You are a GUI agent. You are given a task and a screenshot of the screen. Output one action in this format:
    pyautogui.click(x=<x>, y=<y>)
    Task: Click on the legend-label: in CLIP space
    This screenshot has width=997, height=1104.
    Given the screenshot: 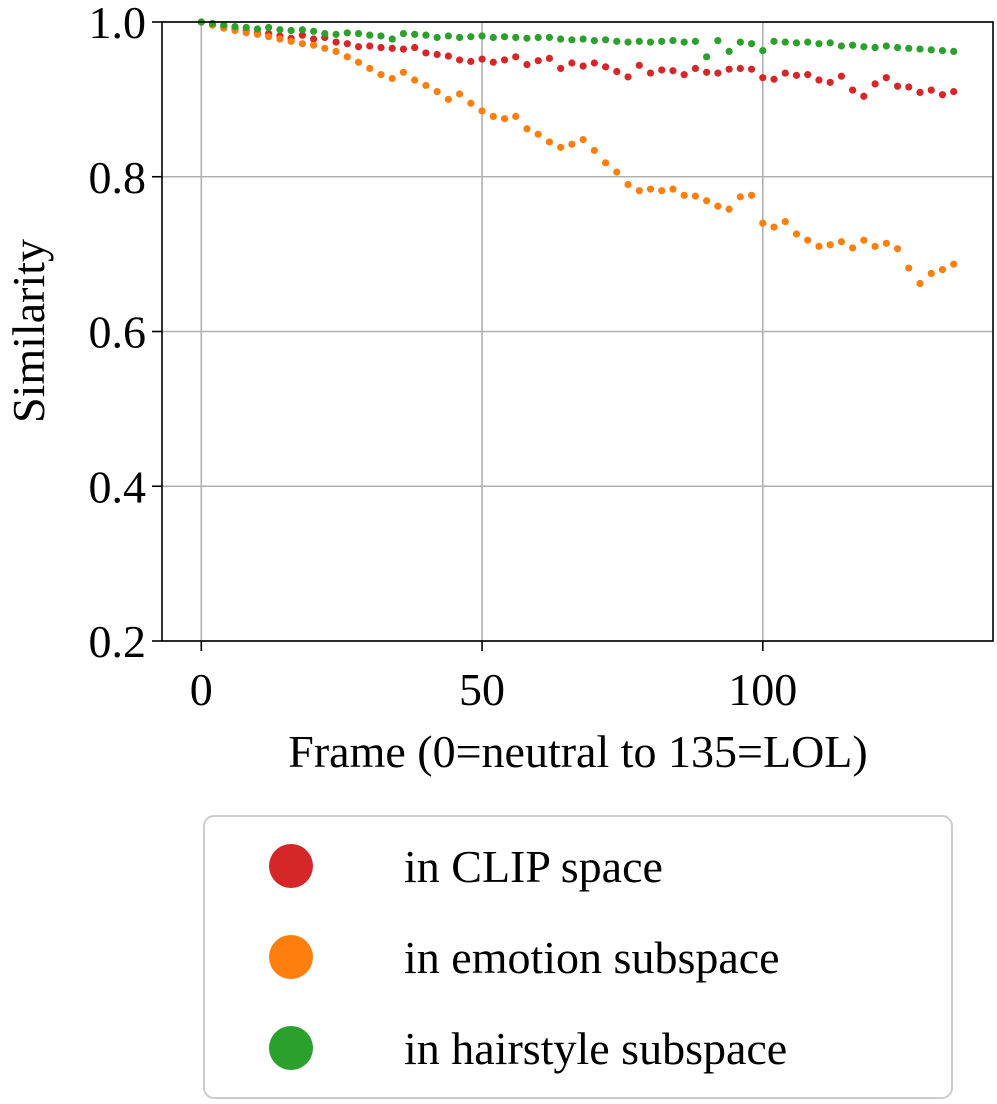 What is the action you would take?
    pyautogui.click(x=533, y=866)
    